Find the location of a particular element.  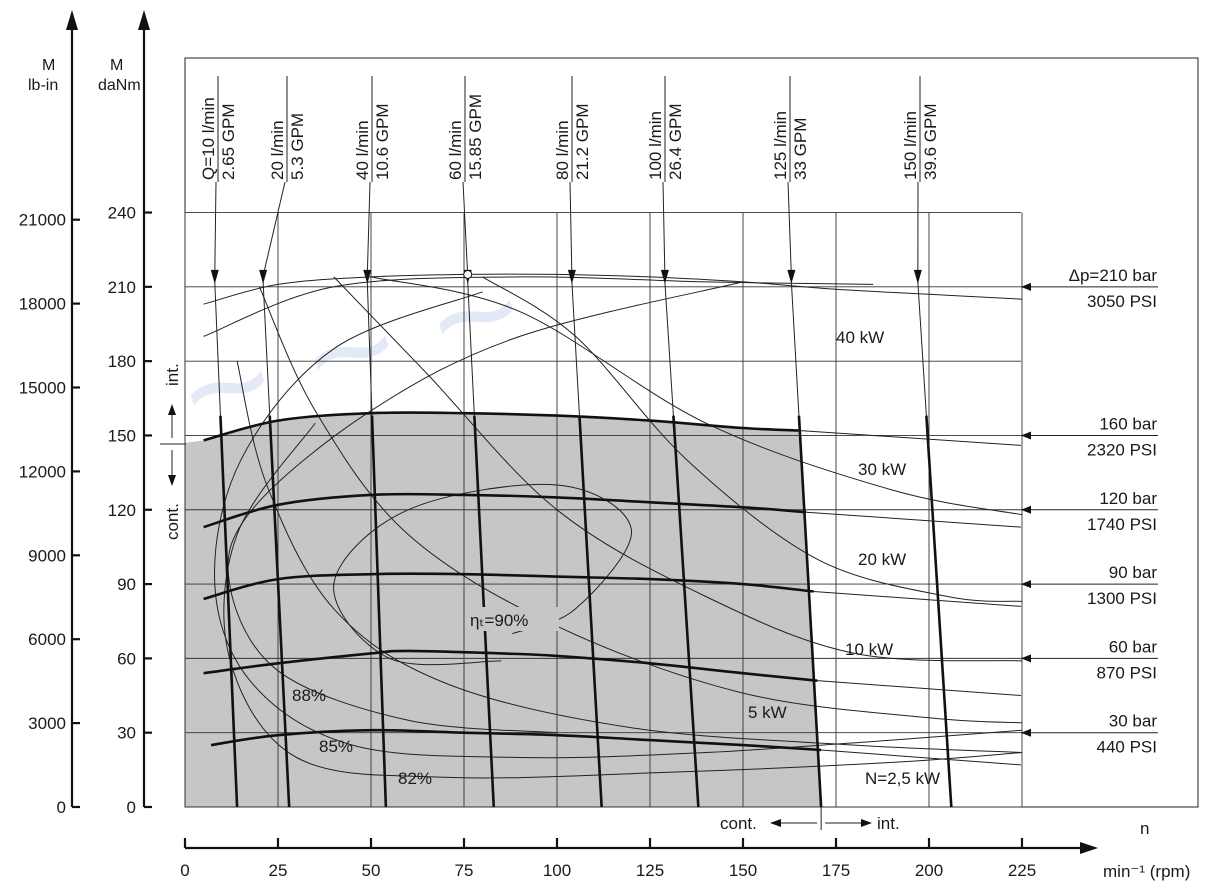

efficiency-label-85: 85% is located at coordinates (336, 746).